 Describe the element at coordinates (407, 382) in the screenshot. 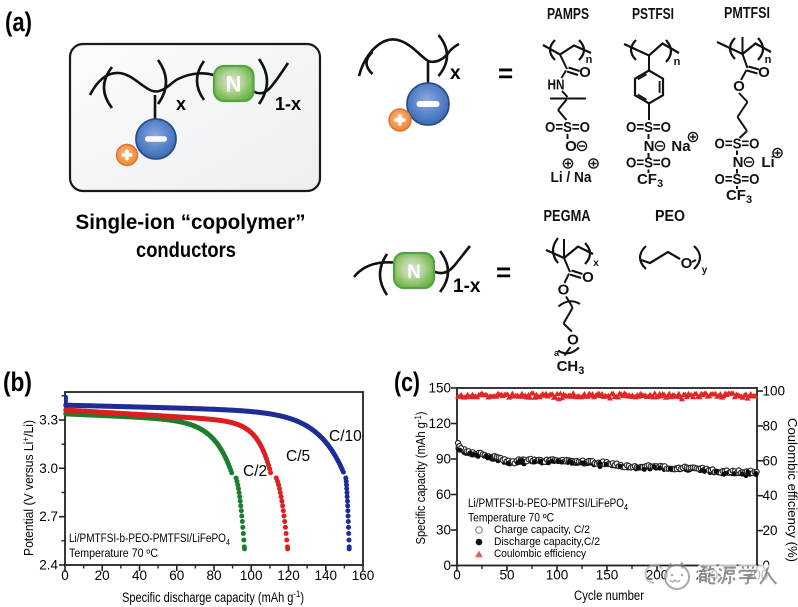

I see `svg-text: (c)` at that location.